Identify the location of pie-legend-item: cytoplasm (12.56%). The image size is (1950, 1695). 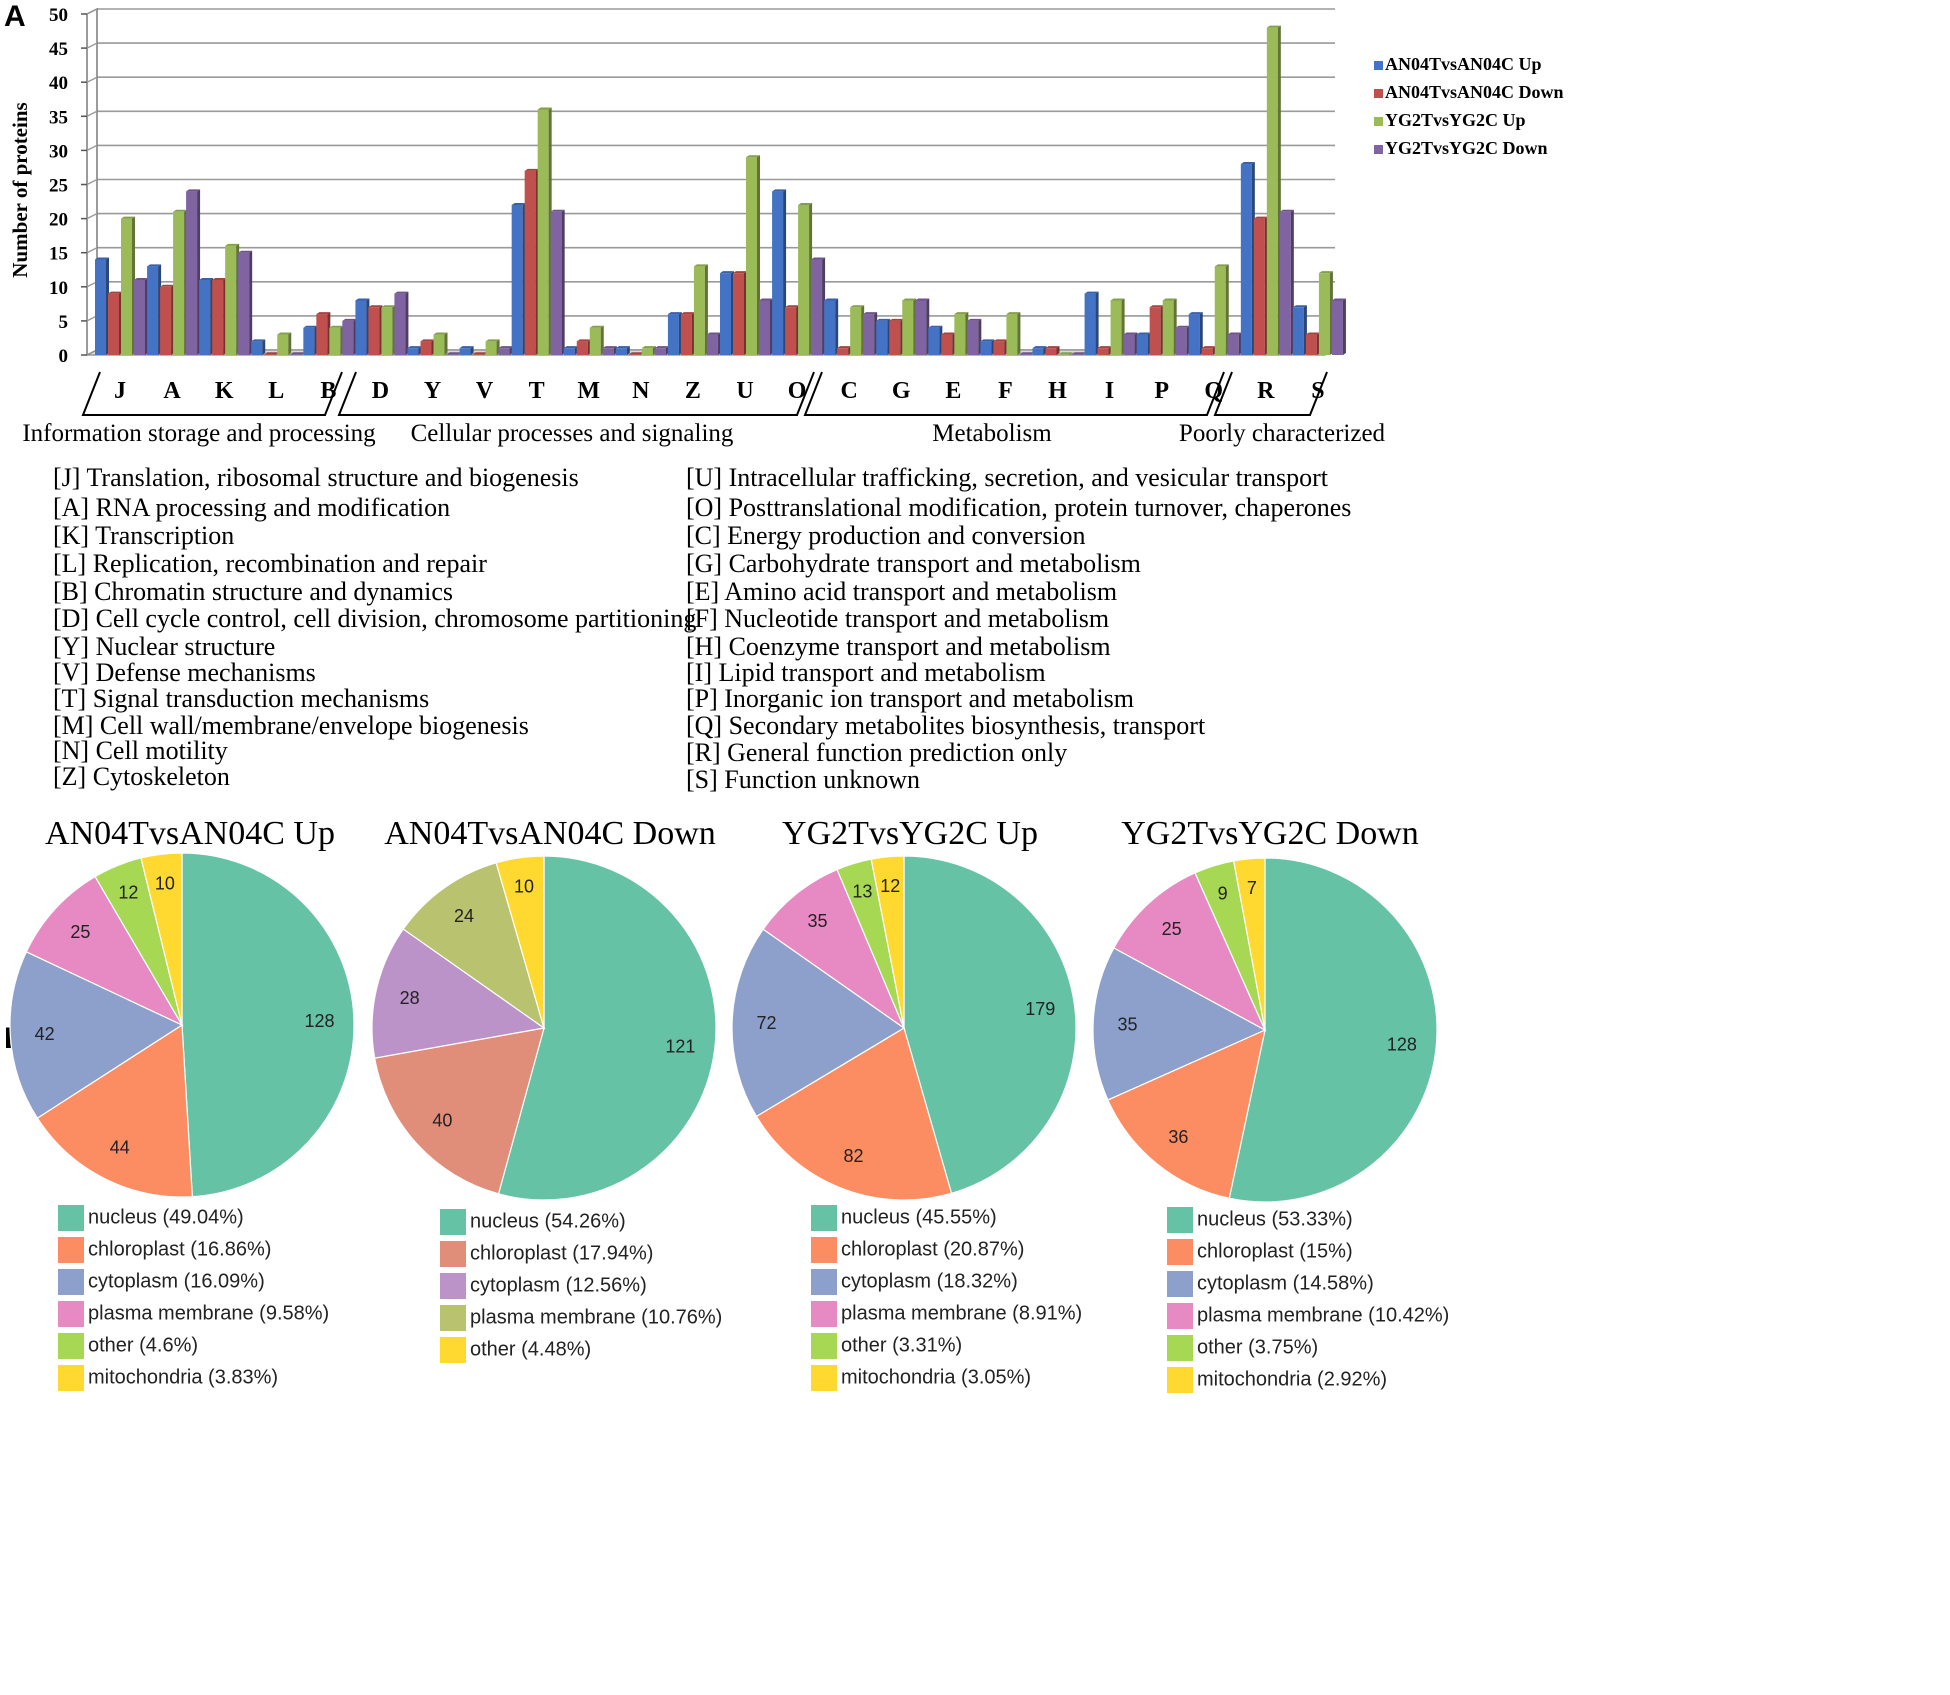
(581, 1286).